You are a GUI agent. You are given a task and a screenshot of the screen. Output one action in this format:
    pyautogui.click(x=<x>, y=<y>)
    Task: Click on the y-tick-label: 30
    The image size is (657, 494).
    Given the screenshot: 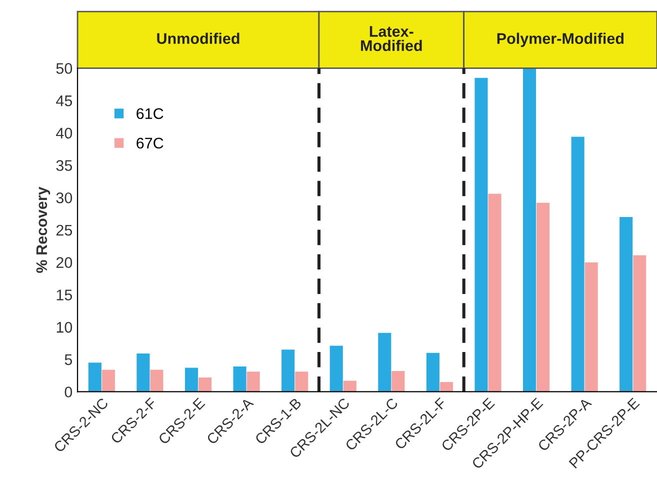 What is the action you would take?
    pyautogui.click(x=64, y=198)
    